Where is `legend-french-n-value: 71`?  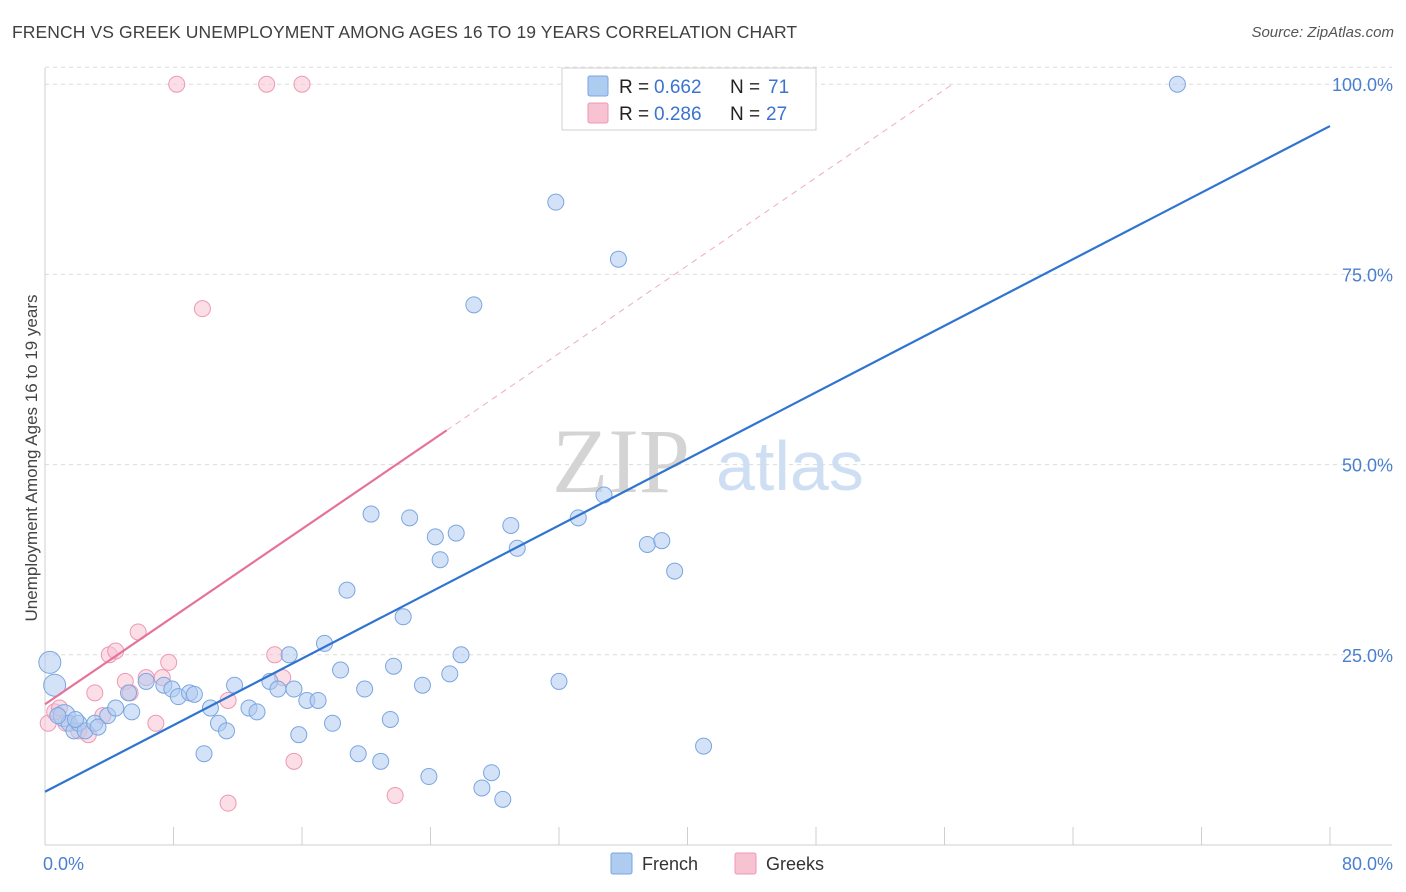 legend-french-n-value: 71 is located at coordinates (778, 87).